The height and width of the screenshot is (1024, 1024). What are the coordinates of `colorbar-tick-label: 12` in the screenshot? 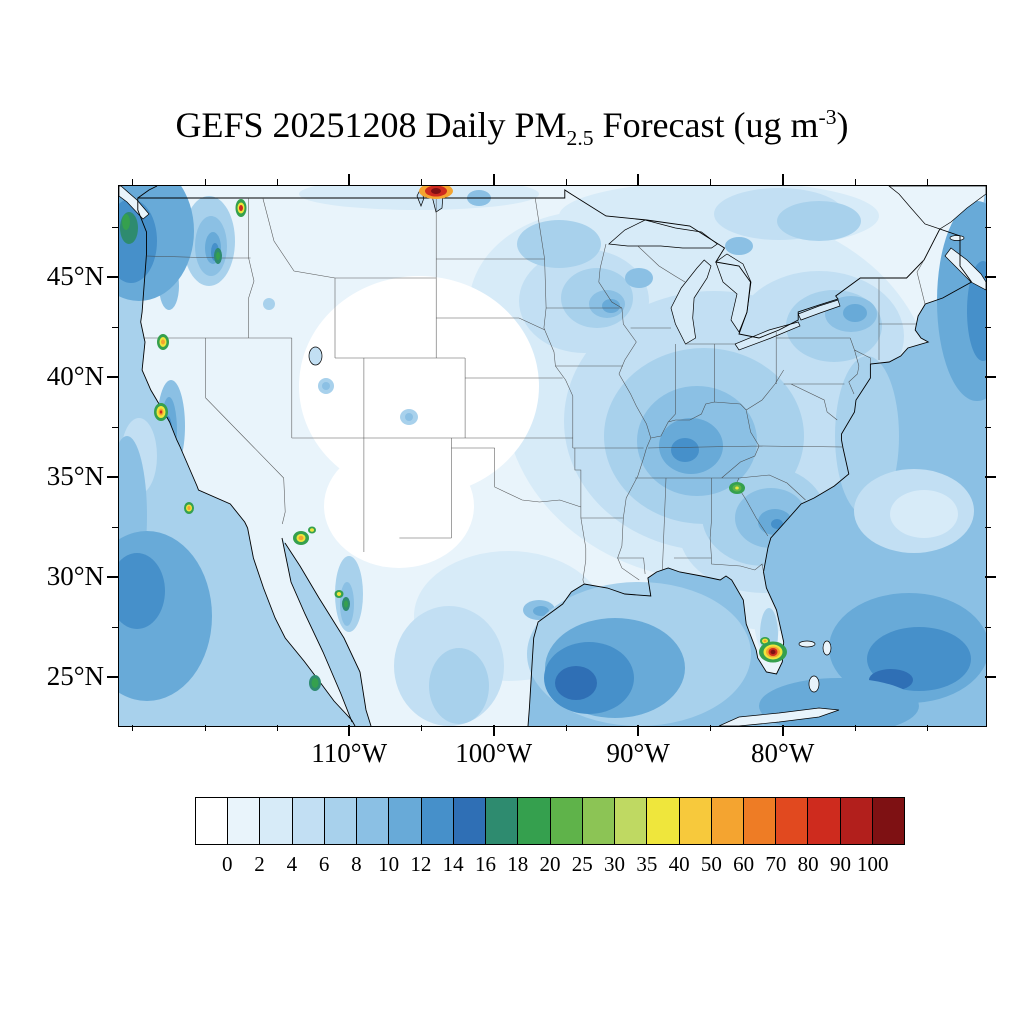 It's located at (421, 864).